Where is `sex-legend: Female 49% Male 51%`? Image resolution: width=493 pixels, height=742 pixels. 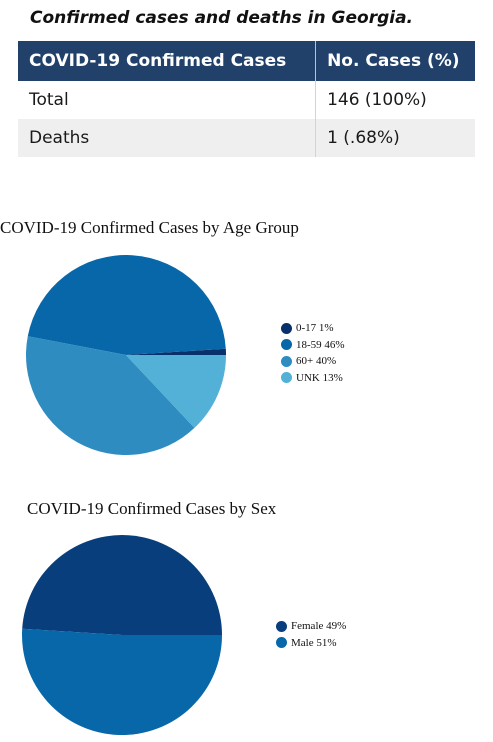 sex-legend: Female 49% Male 51% is located at coordinates (311, 634).